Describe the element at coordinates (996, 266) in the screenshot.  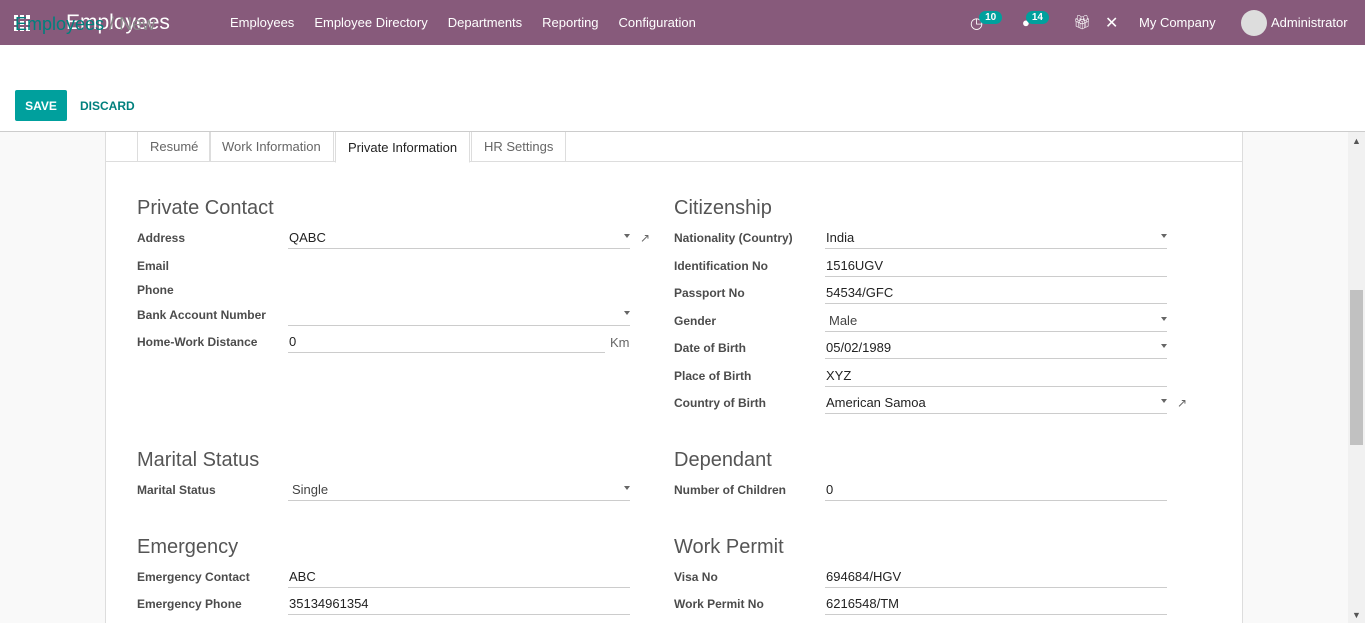
I see `identification-field: 1516UGV` at that location.